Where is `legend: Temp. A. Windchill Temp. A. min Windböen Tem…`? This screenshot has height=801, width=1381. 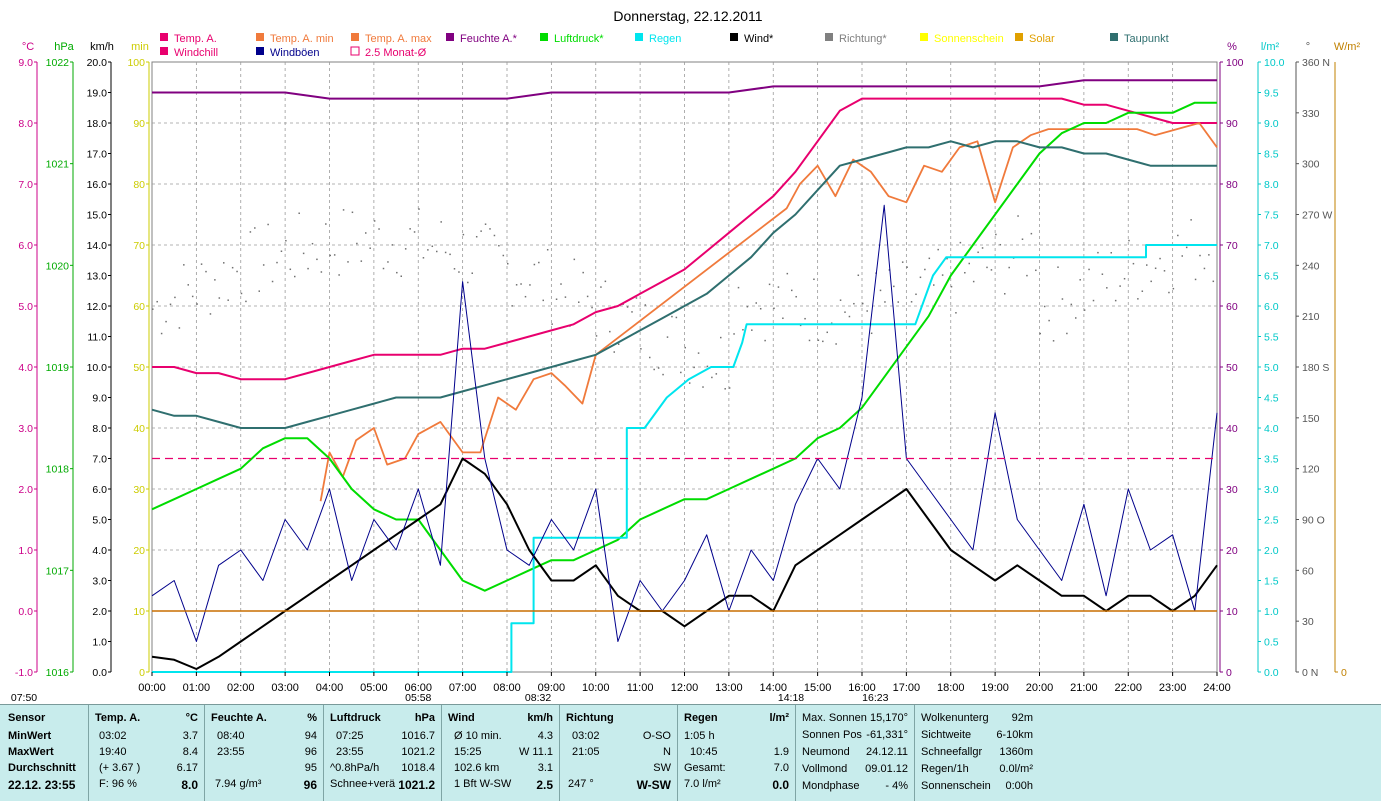 legend: Temp. A. Windchill Temp. A. min Windböen Tem… is located at coordinates (664, 46).